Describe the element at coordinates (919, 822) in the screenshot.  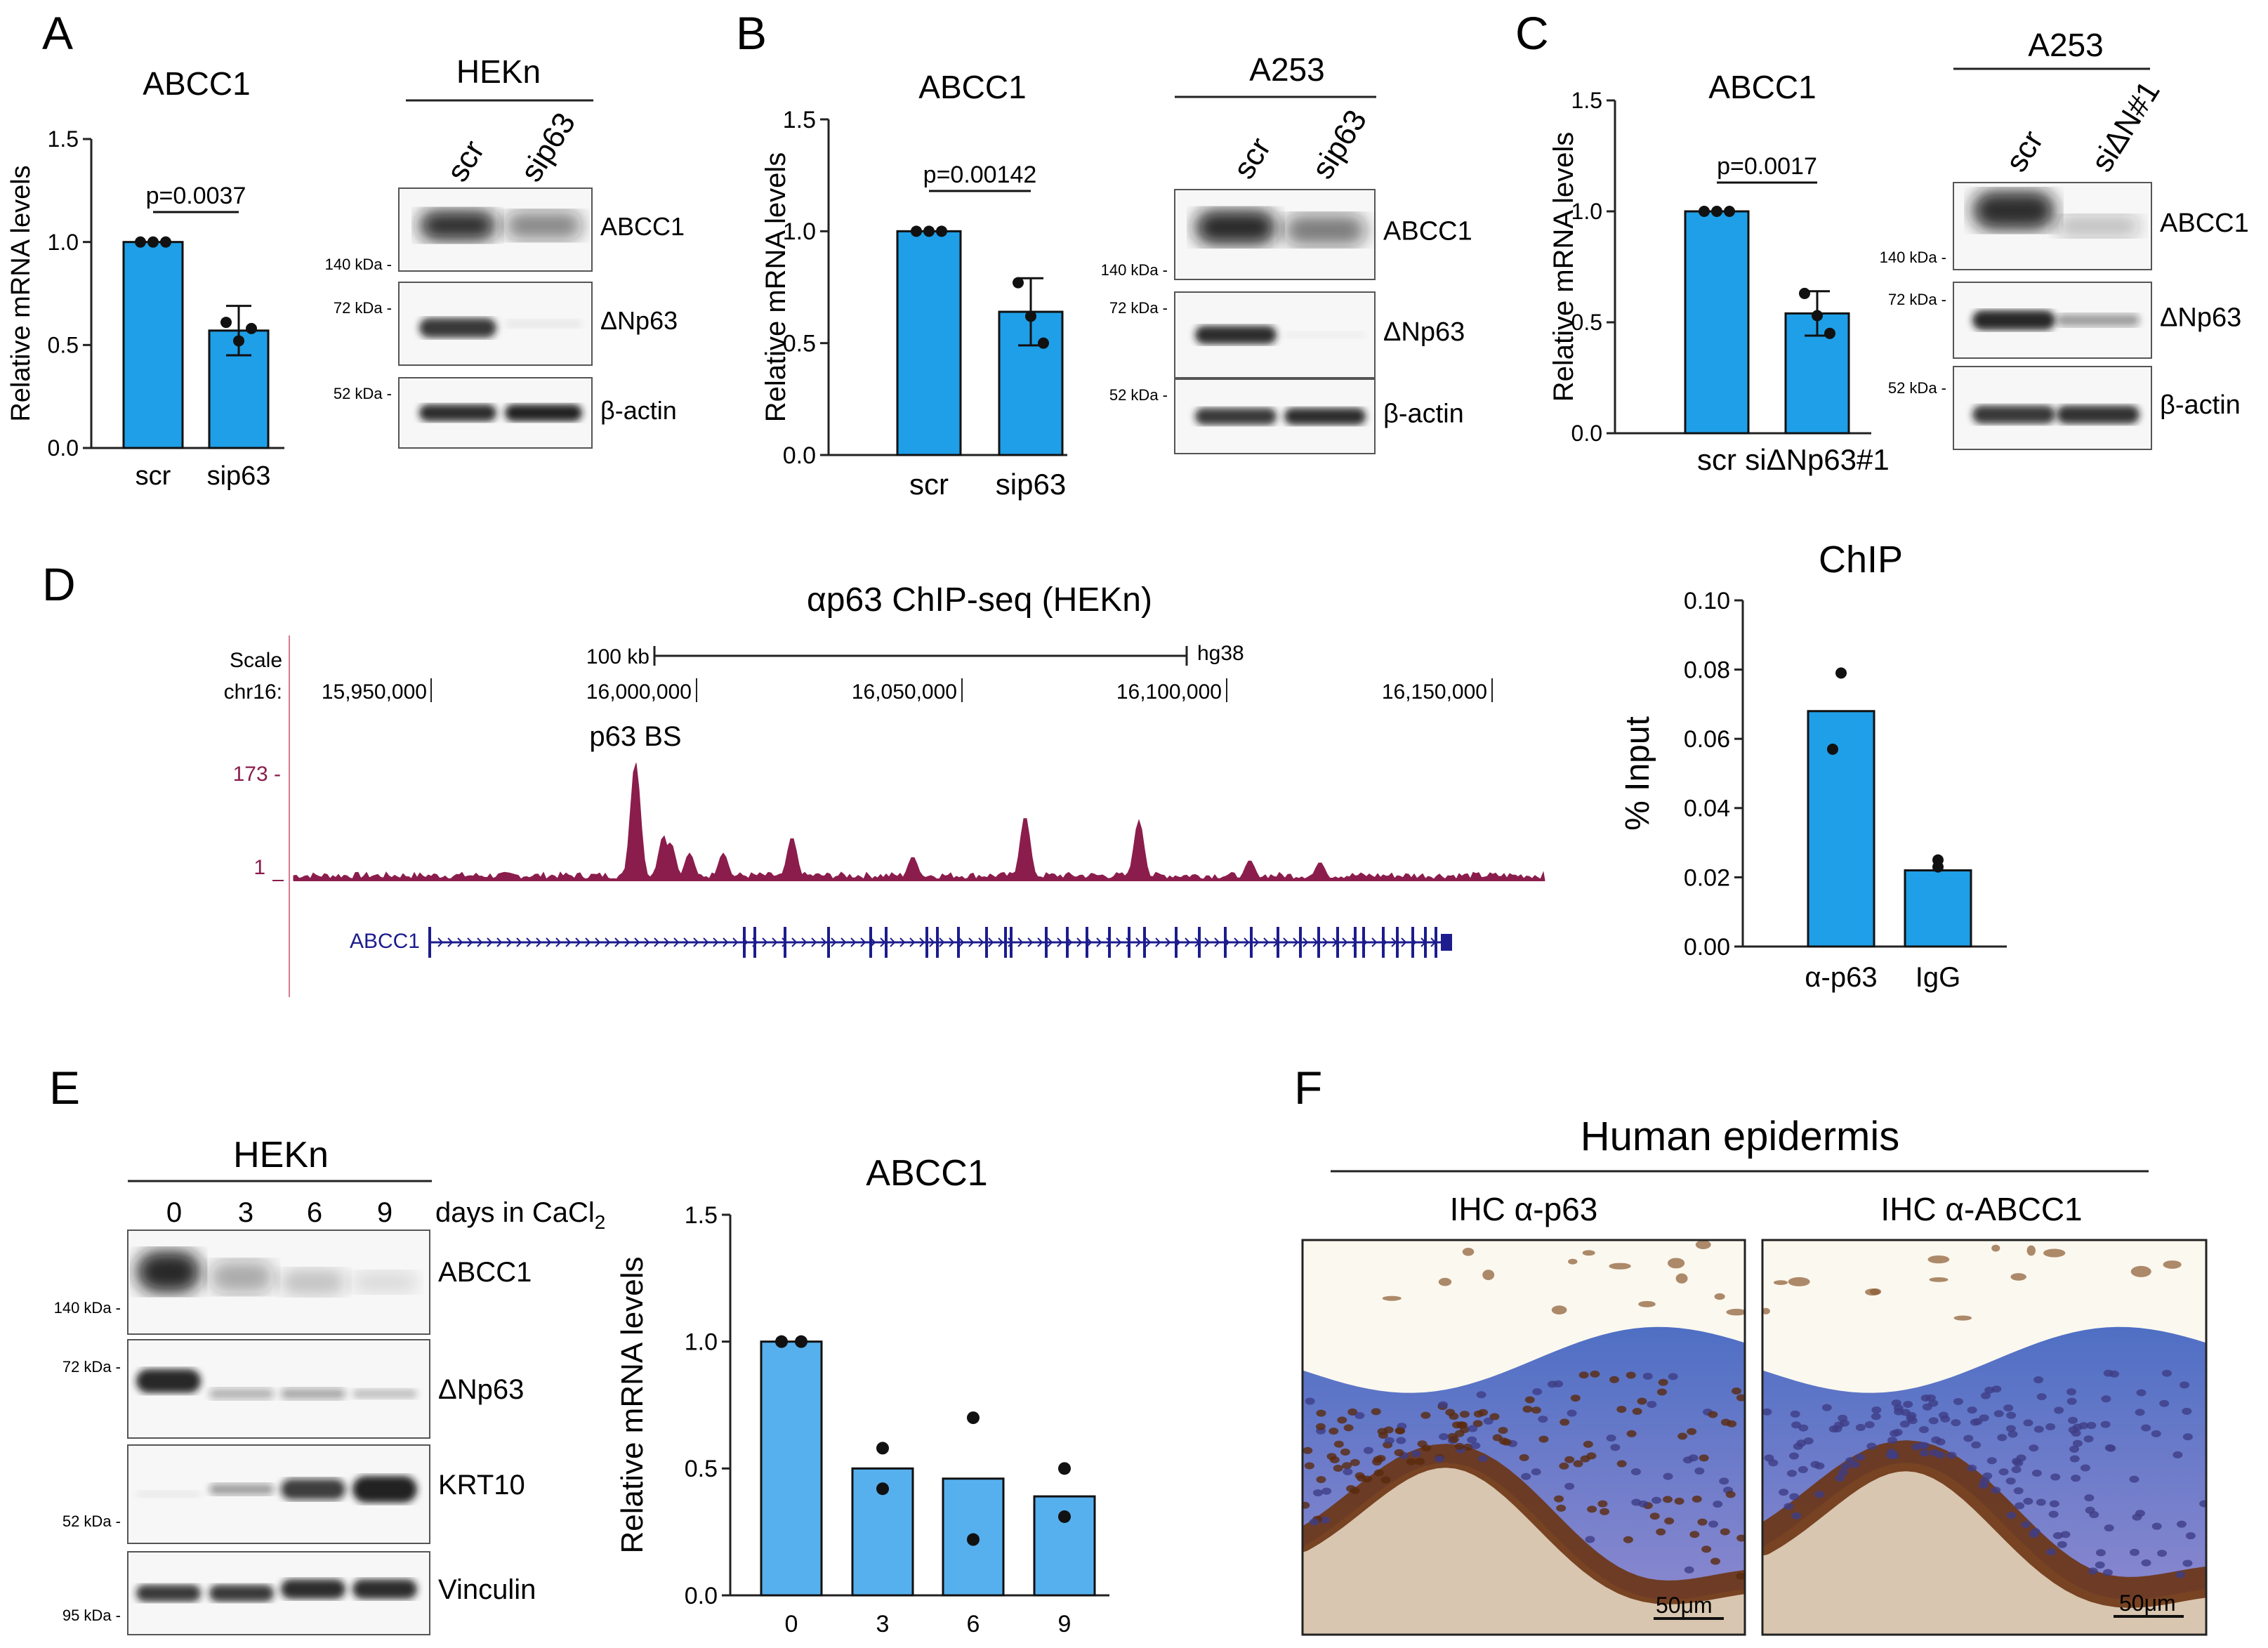
I see `chip-seq-signal-track` at that location.